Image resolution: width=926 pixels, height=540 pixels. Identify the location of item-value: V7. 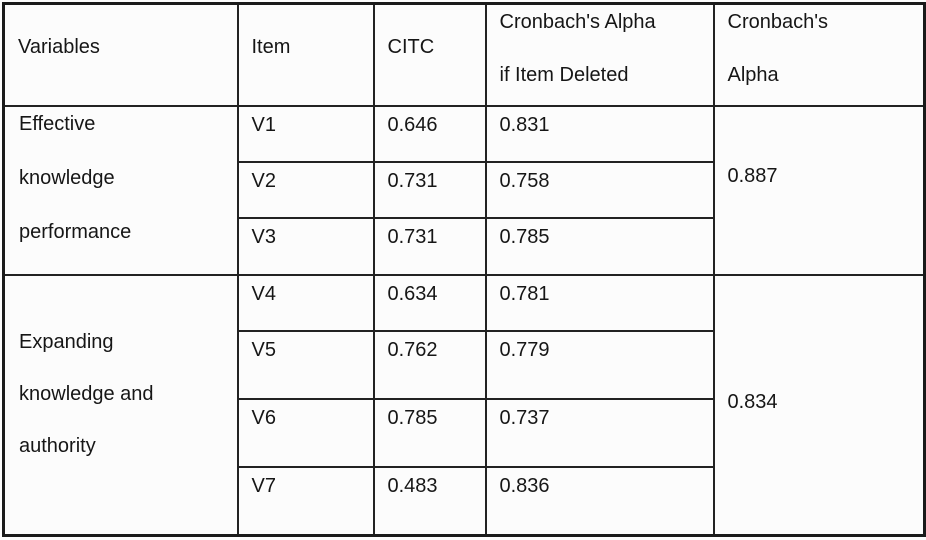
(263, 486).